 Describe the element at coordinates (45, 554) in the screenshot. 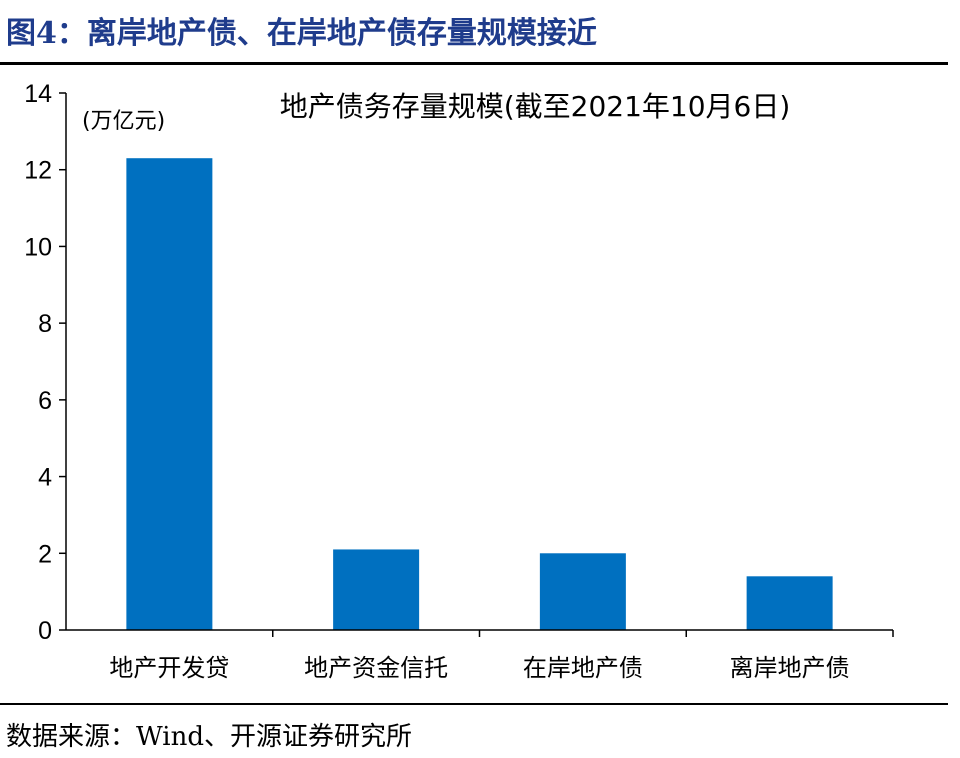

I see `y-tick-label: 2` at that location.